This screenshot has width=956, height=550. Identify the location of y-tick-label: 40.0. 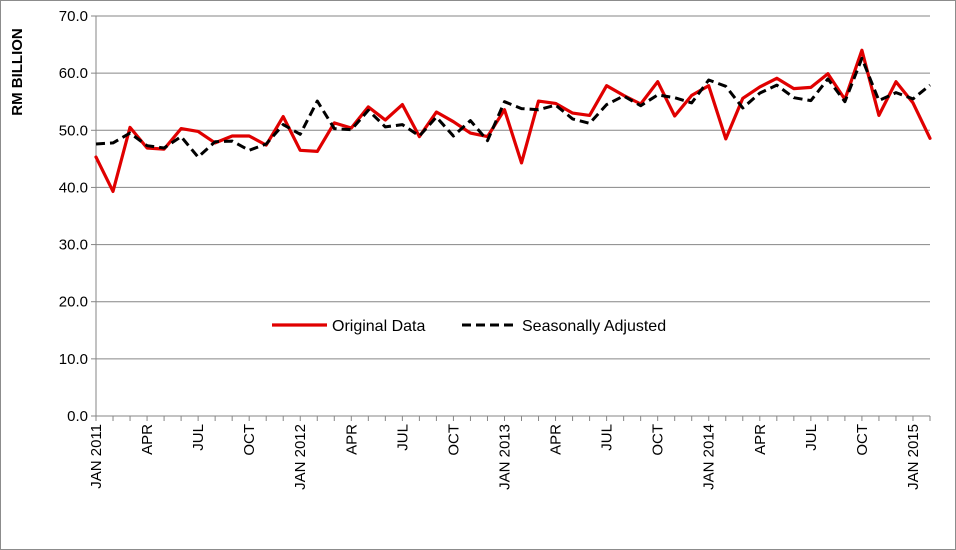
(73, 187).